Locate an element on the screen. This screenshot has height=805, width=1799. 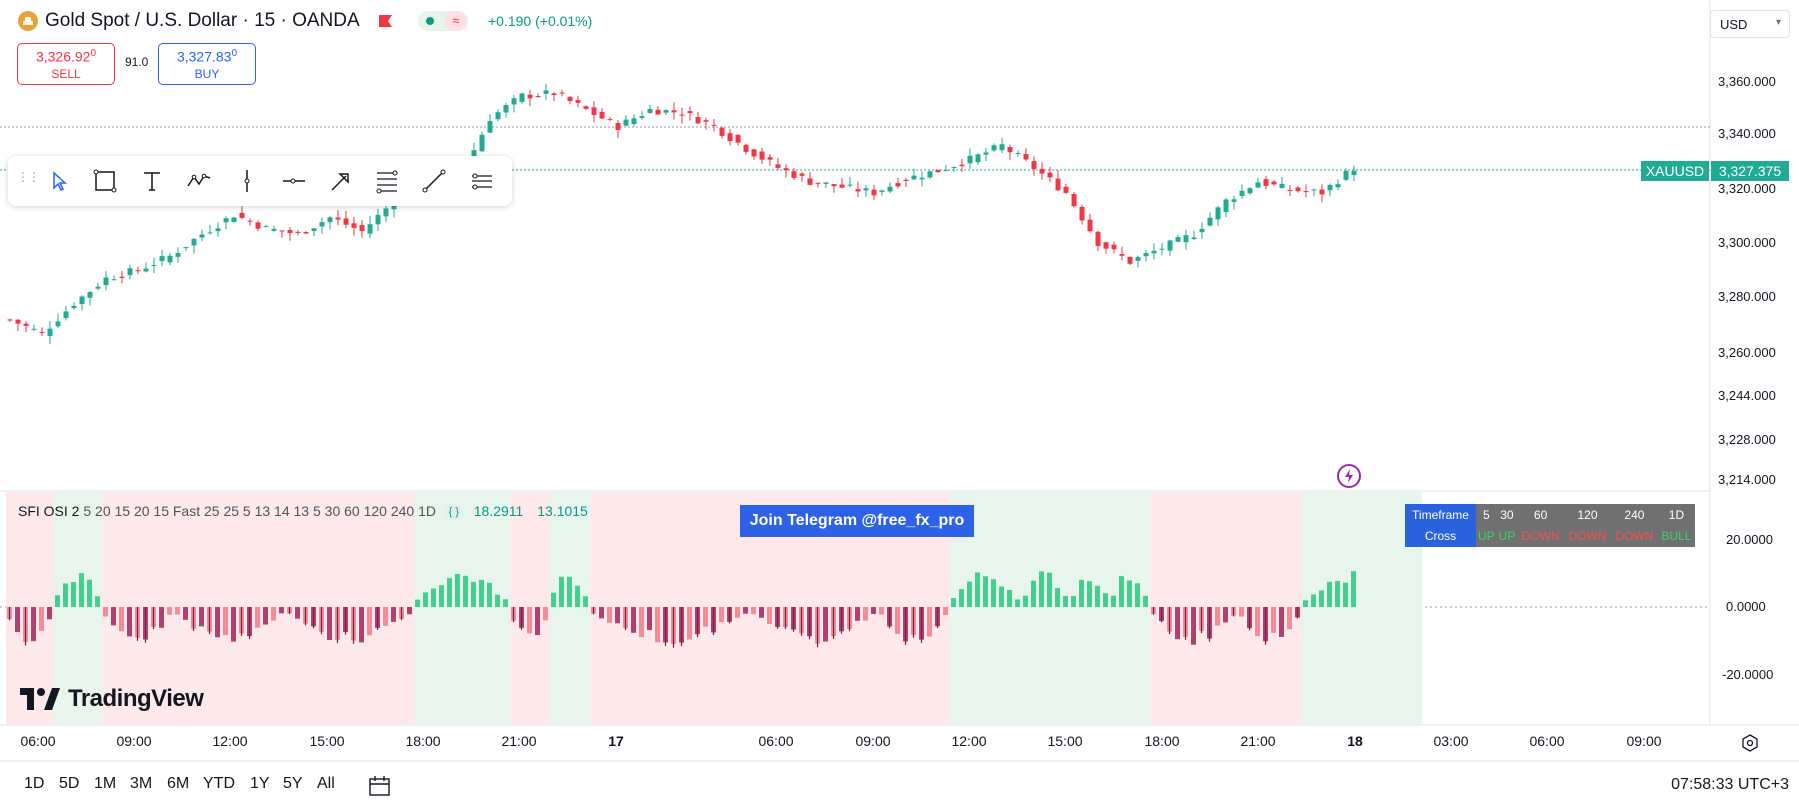
range-ytd-button: YTD is located at coordinates (219, 783).